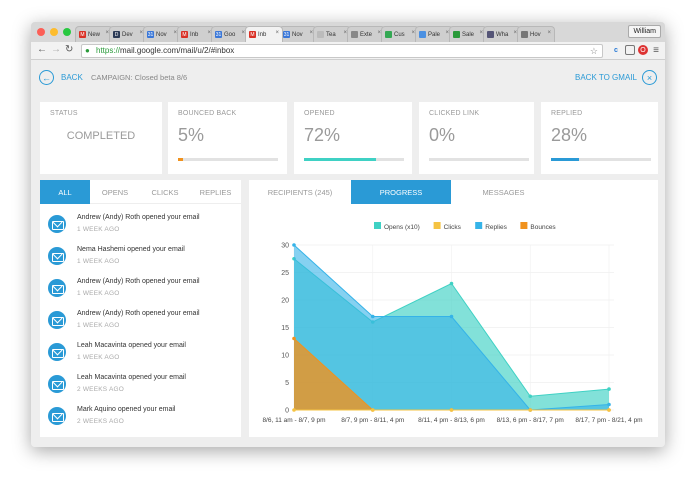 Image resolution: width=695 pixels, height=494 pixels. What do you see at coordinates (143, 417) in the screenshot?
I see `activity-item: Mark Aquino opened your email 2 WEEKS AGO` at bounding box center [143, 417].